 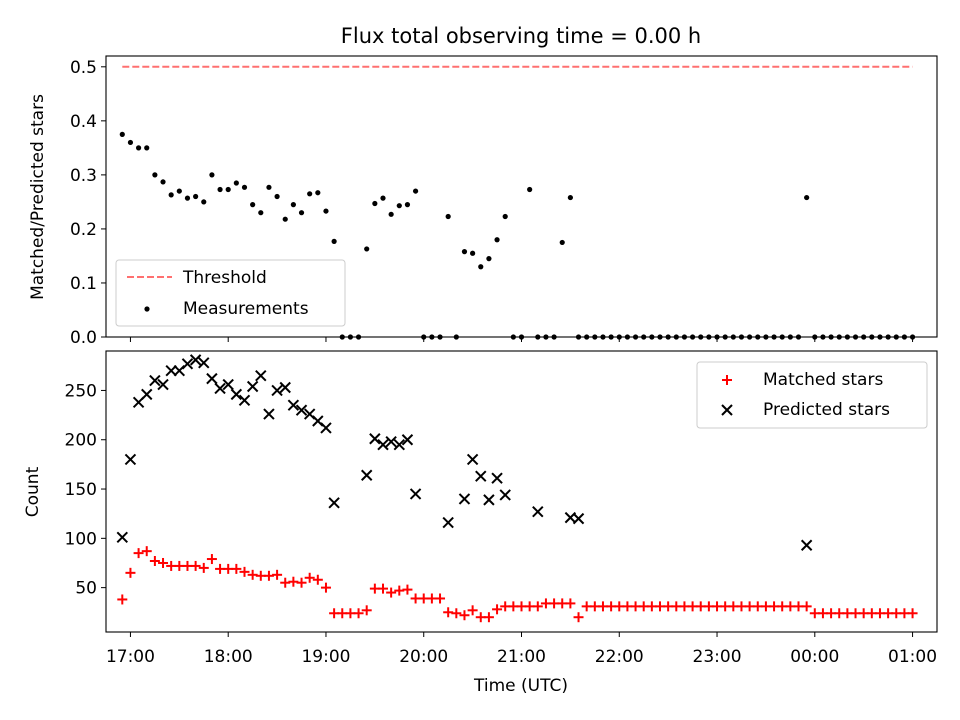 What do you see at coordinates (81, 391) in the screenshot?
I see `y-tick-label: 250` at bounding box center [81, 391].